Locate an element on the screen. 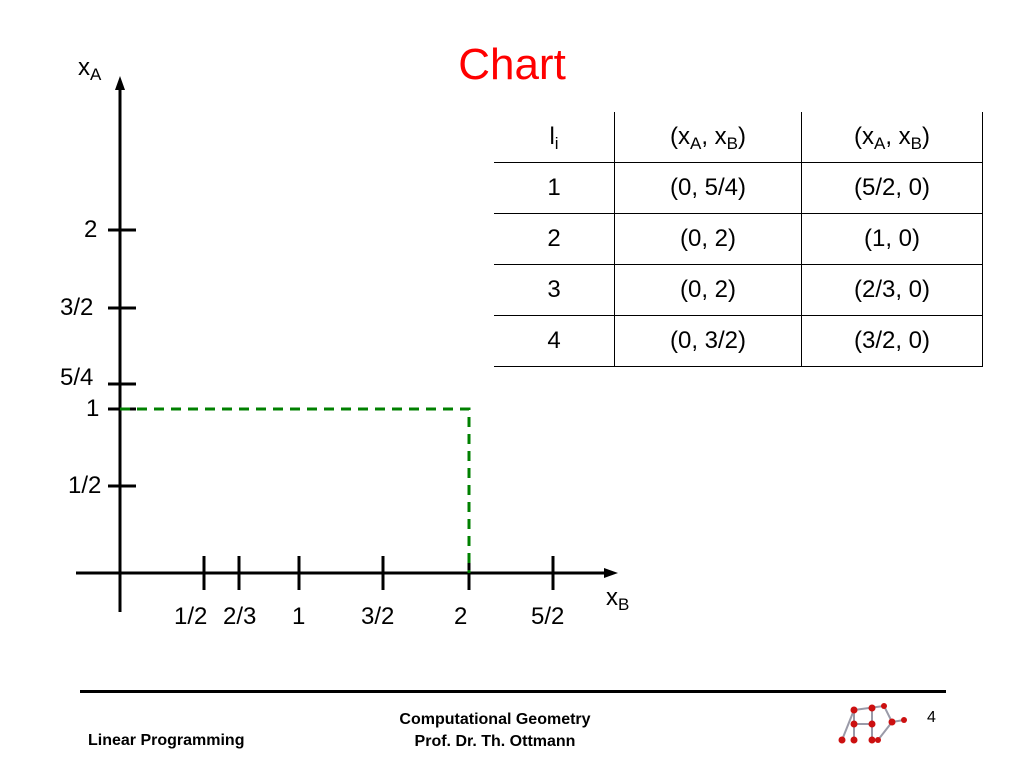 The width and height of the screenshot is (1024, 768). header-cell: li is located at coordinates (554, 137).